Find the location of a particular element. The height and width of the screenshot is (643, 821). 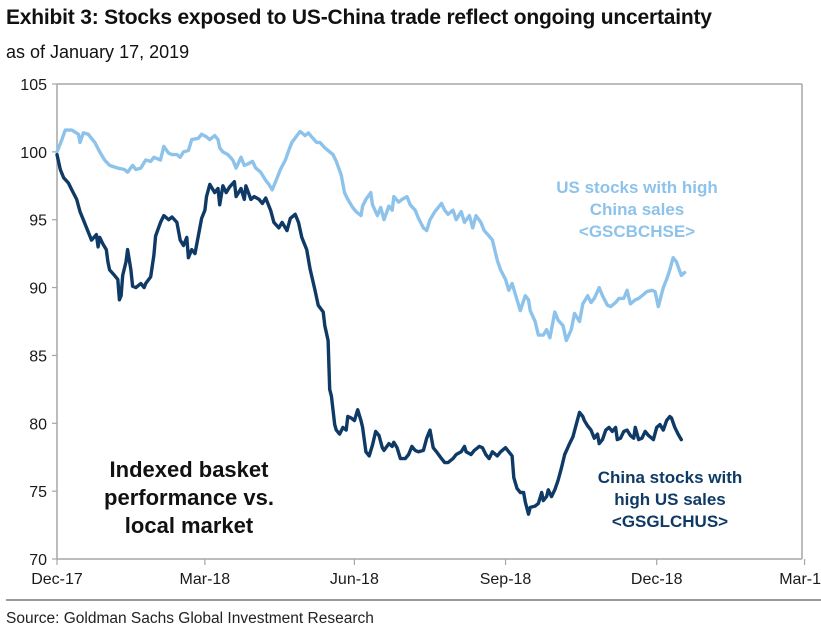

x-tick-label: Mar-19 is located at coordinates (800, 579).